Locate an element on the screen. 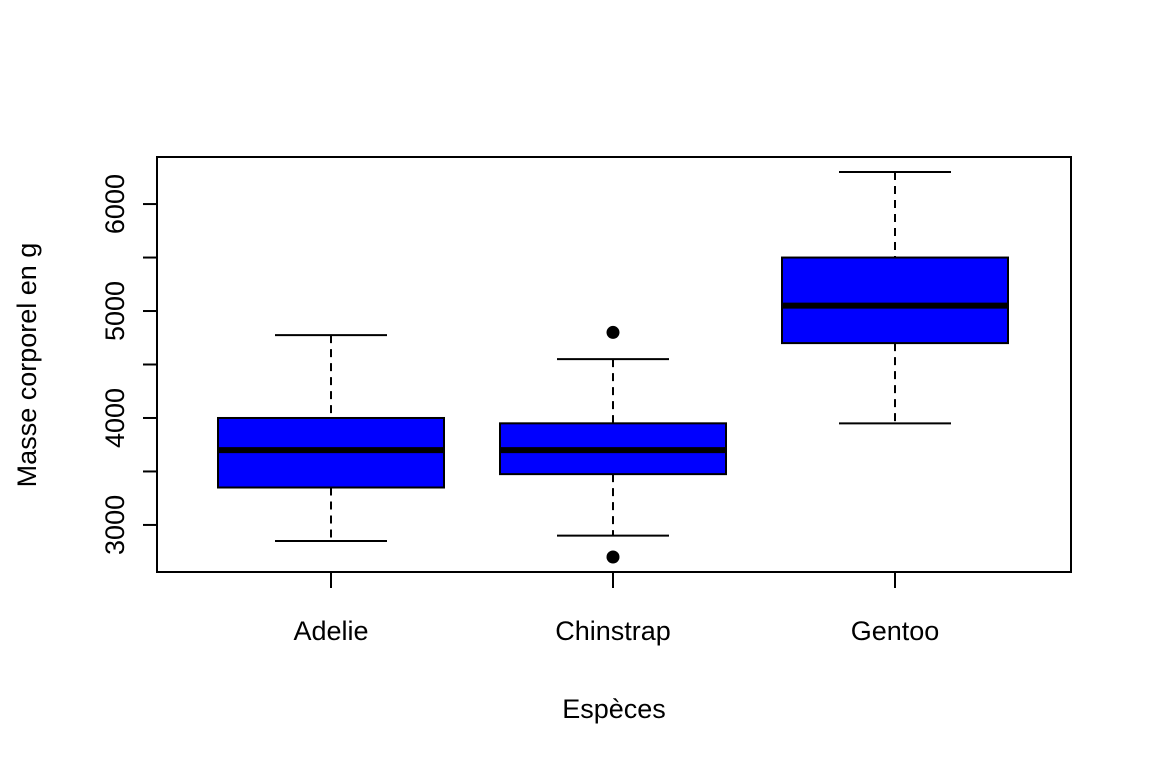  x-axis: Adelie Chinstrap Gentoo is located at coordinates (616, 609).